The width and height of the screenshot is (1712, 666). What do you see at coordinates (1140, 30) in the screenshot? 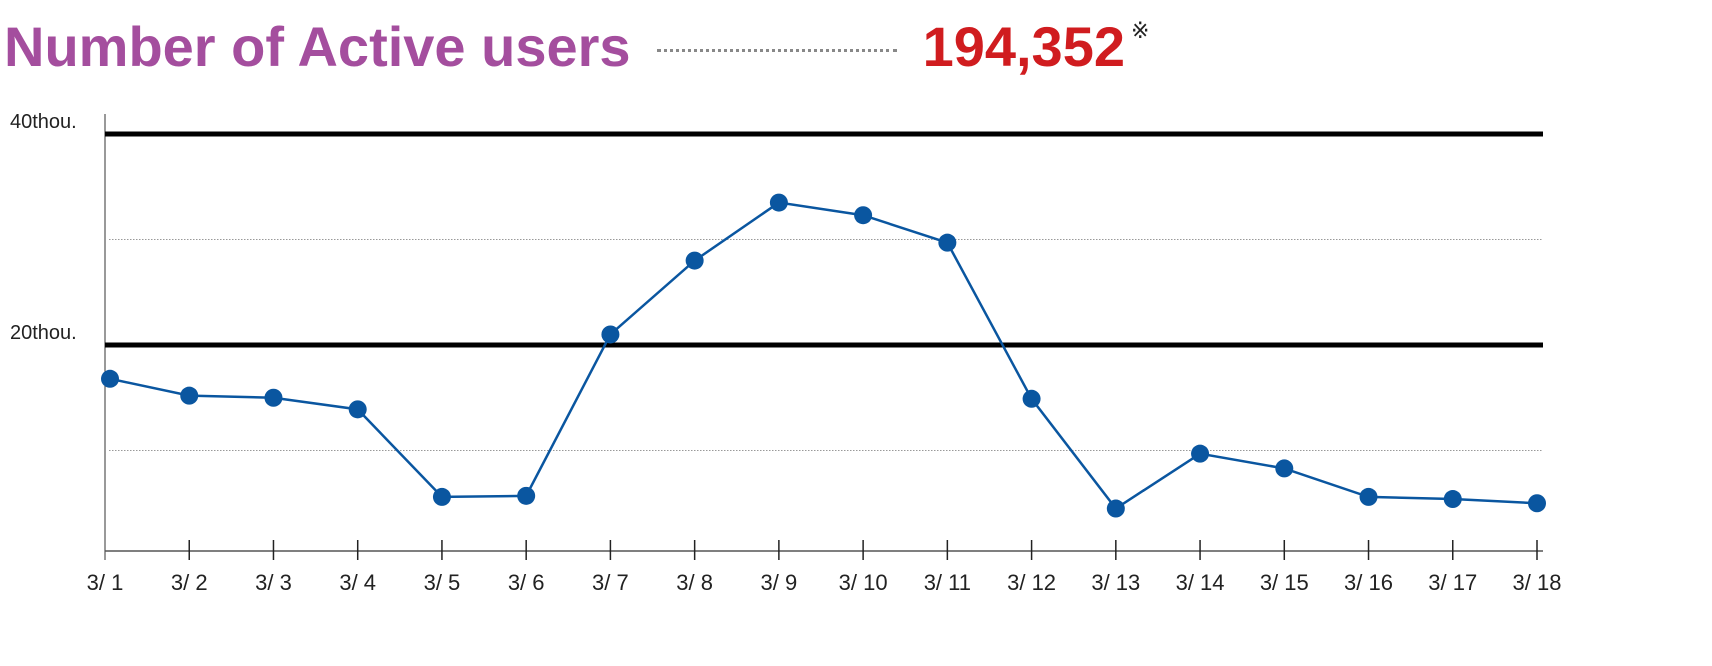
I see `note-mark: ※` at bounding box center [1140, 30].